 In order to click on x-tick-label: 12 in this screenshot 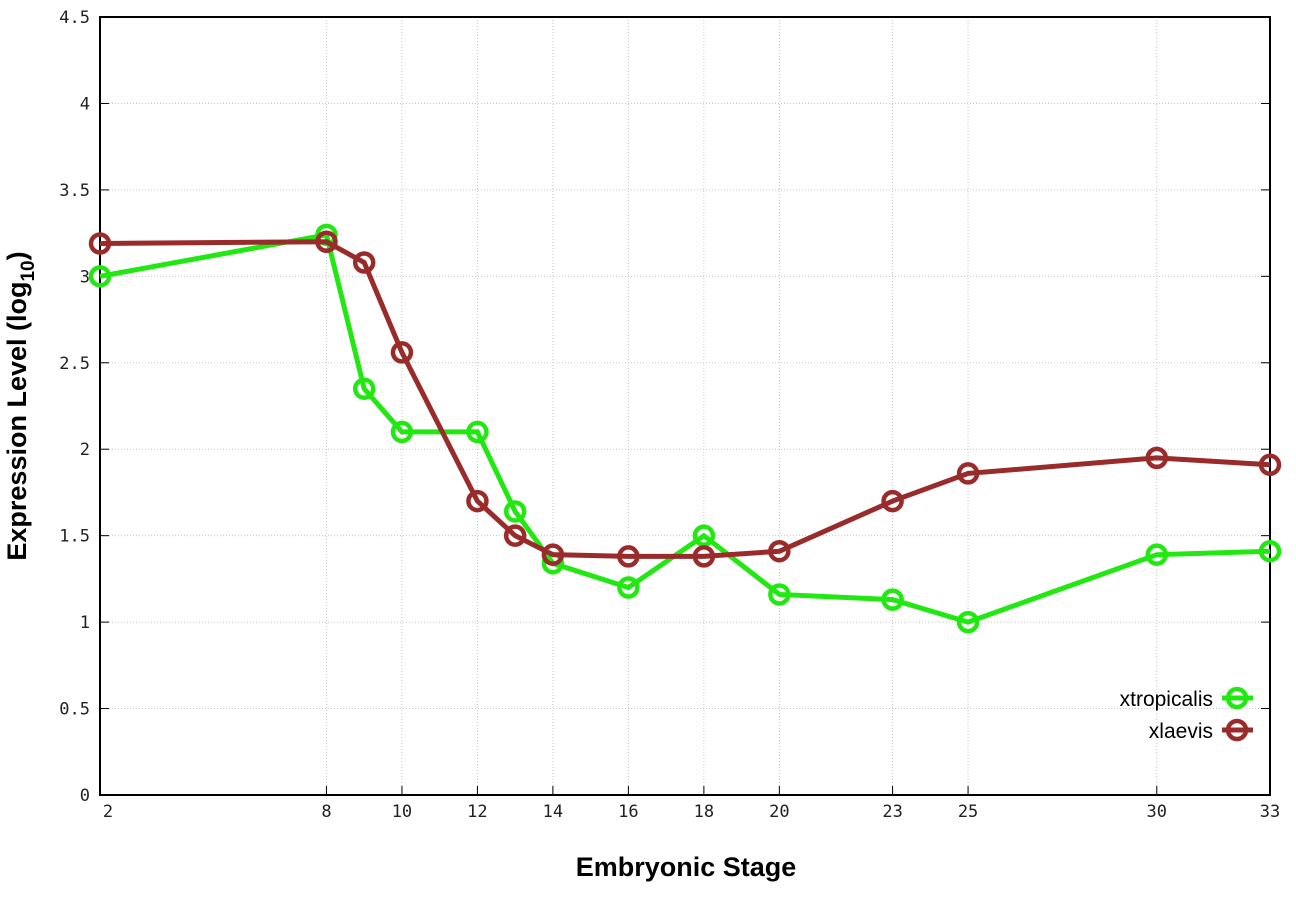, I will do `click(477, 812)`.